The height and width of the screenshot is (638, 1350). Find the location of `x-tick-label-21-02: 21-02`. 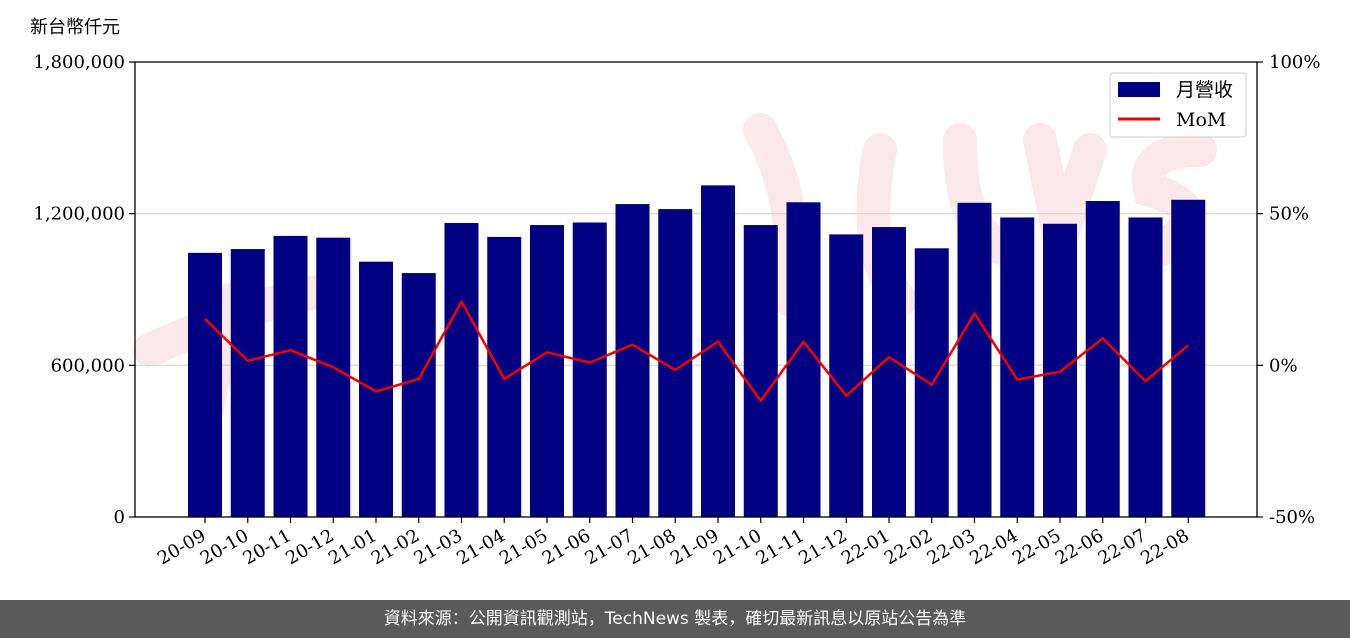

x-tick-label-21-02: 21-02 is located at coordinates (395, 547).